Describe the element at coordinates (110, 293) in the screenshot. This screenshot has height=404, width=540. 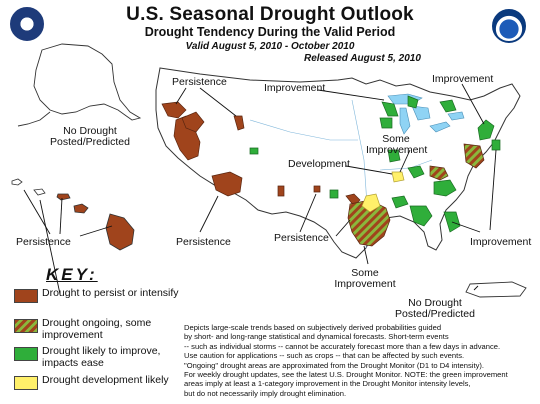
I see `key-label: Drought to persist or intensify` at that location.